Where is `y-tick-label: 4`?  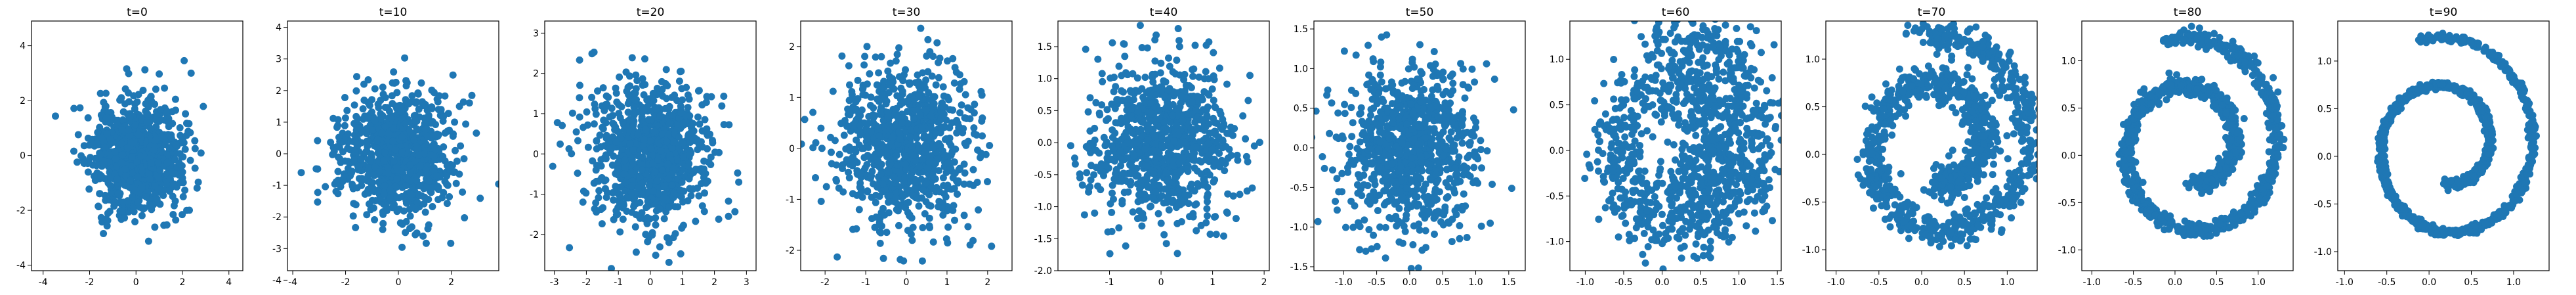 y-tick-label: 4 is located at coordinates (279, 28).